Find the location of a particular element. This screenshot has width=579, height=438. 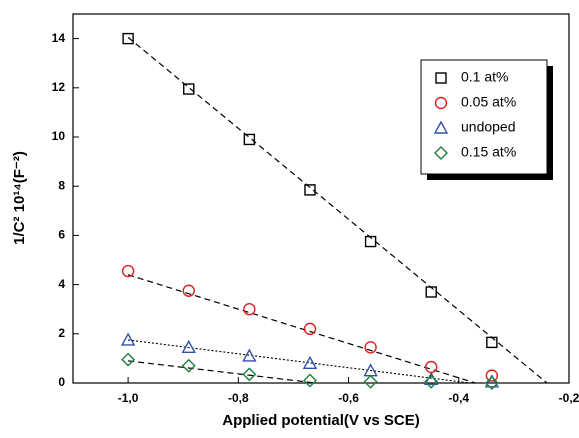

legend-label: 0.15 at% is located at coordinates (488, 152).